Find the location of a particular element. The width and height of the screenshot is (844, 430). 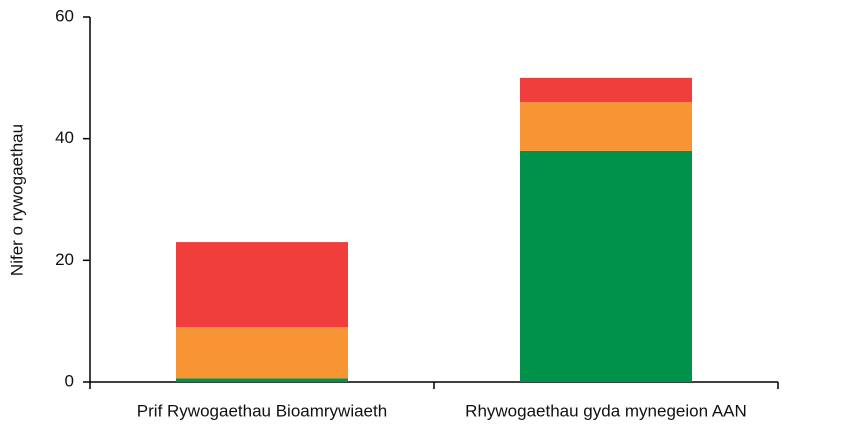

y-axis-label: Nifer o rywogaethau is located at coordinates (16, 200).